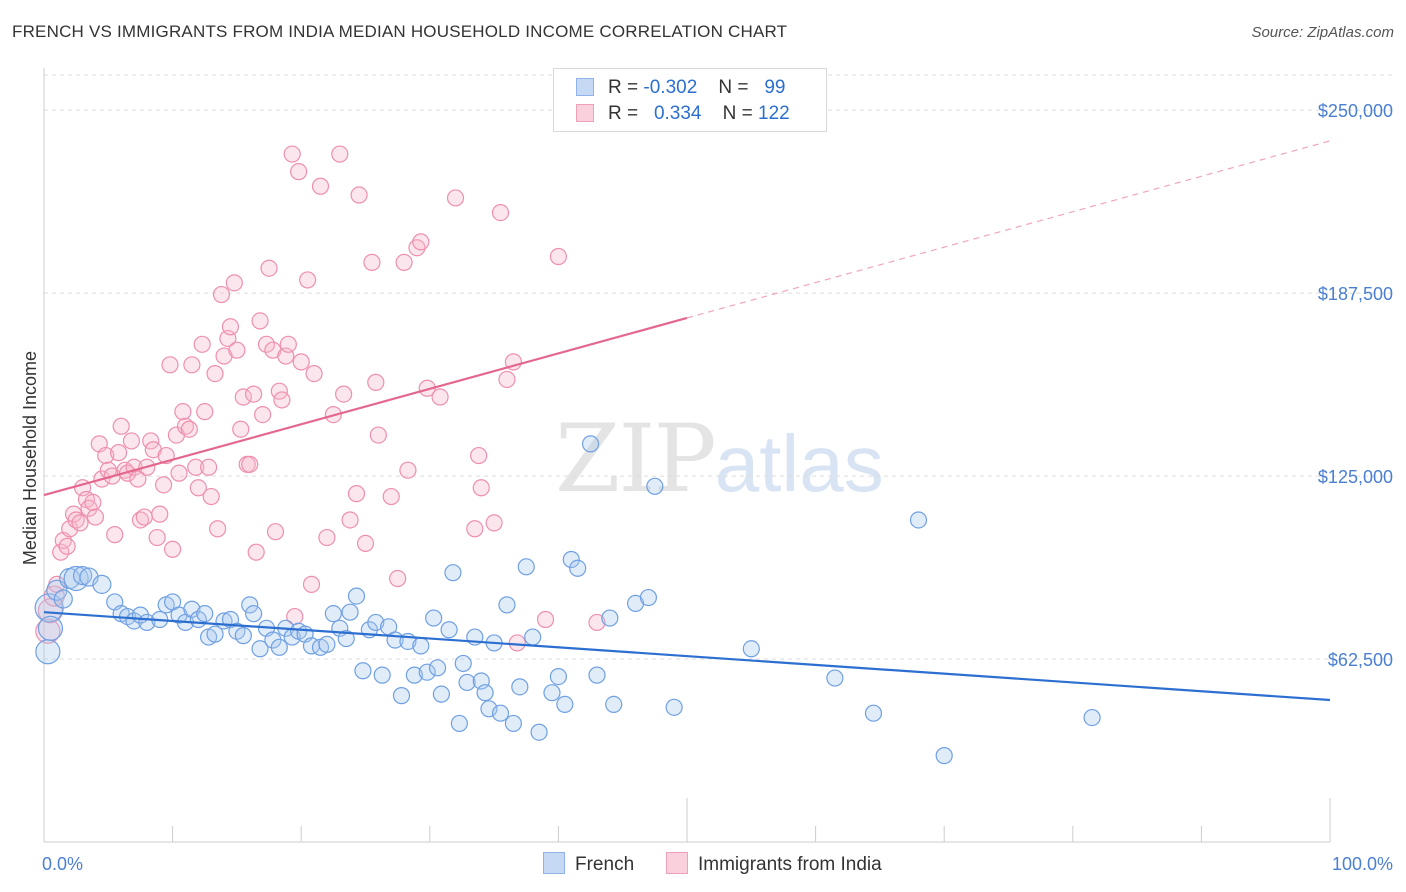 The image size is (1406, 892). I want to click on legend-r-value: -0.302, so click(670, 87).